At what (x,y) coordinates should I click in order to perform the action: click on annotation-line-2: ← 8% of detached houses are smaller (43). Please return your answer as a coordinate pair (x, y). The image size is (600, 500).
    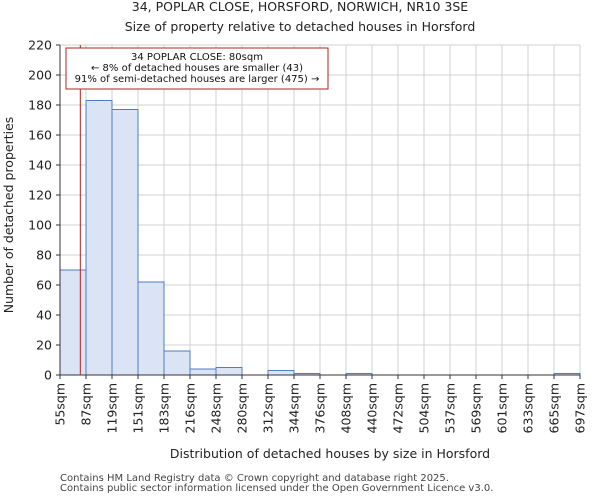
    Looking at the image, I should click on (197, 68).